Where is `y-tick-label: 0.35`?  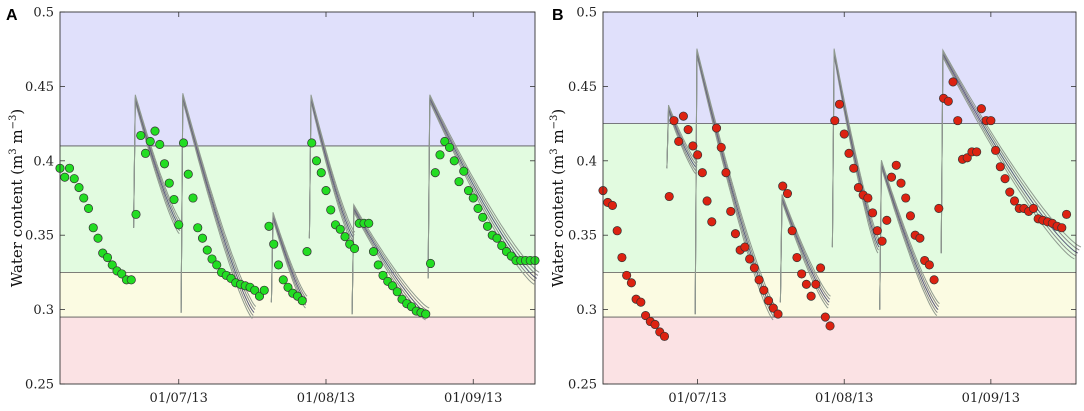
y-tick-label: 0.35 is located at coordinates (582, 236).